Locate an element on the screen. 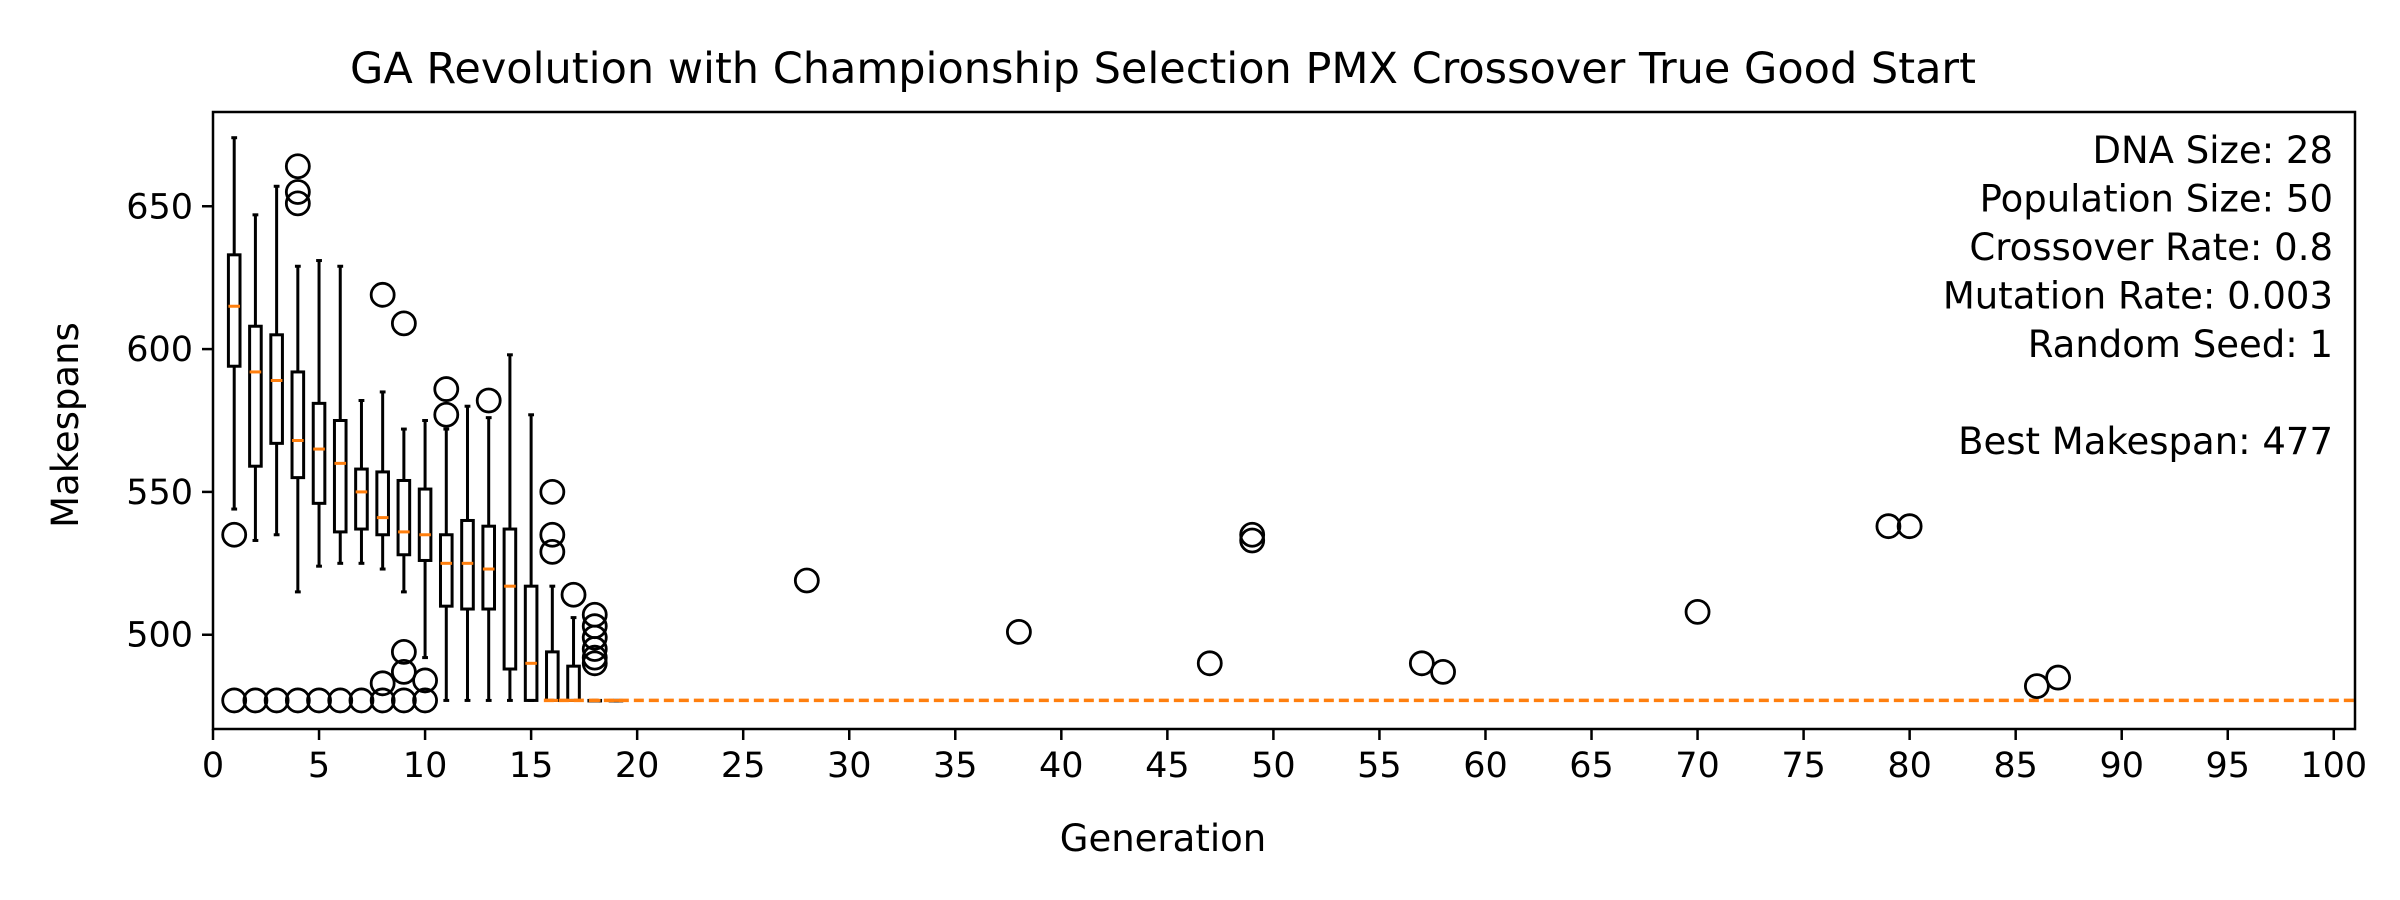  y-tick-label: 650 is located at coordinates (159, 207).